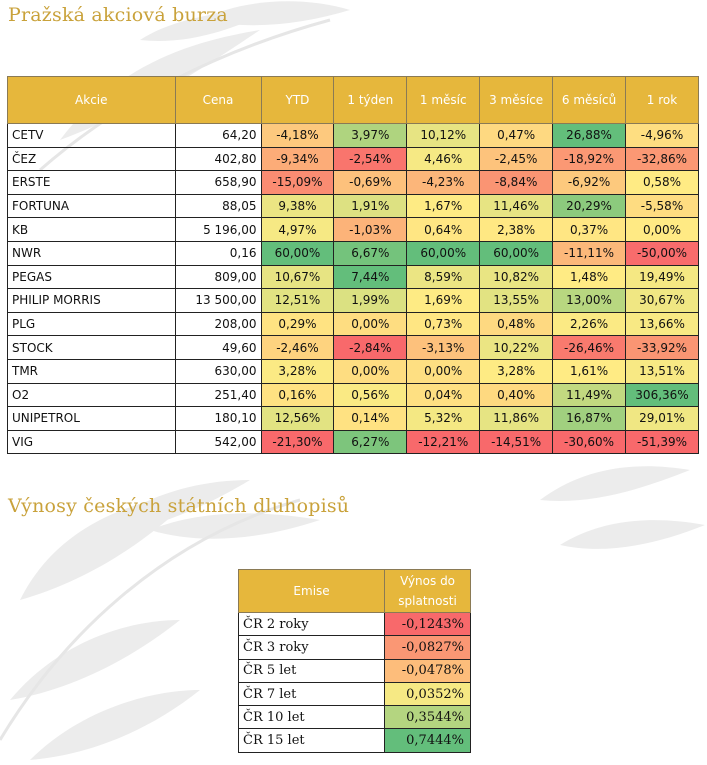  I want to click on stock-change-m3: 11,46%, so click(516, 206).